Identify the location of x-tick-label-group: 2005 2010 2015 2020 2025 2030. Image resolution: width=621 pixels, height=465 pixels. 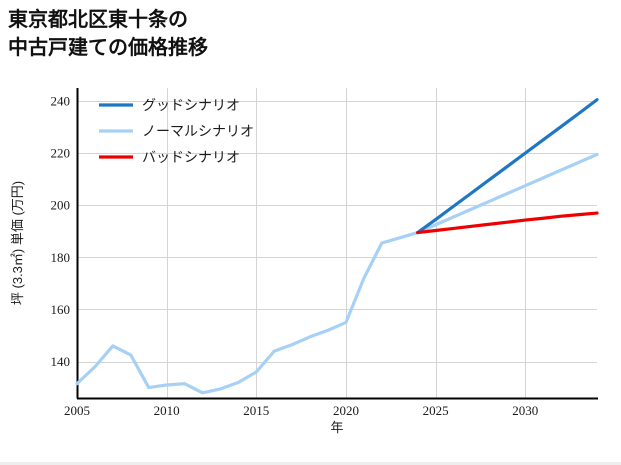
(301, 410).